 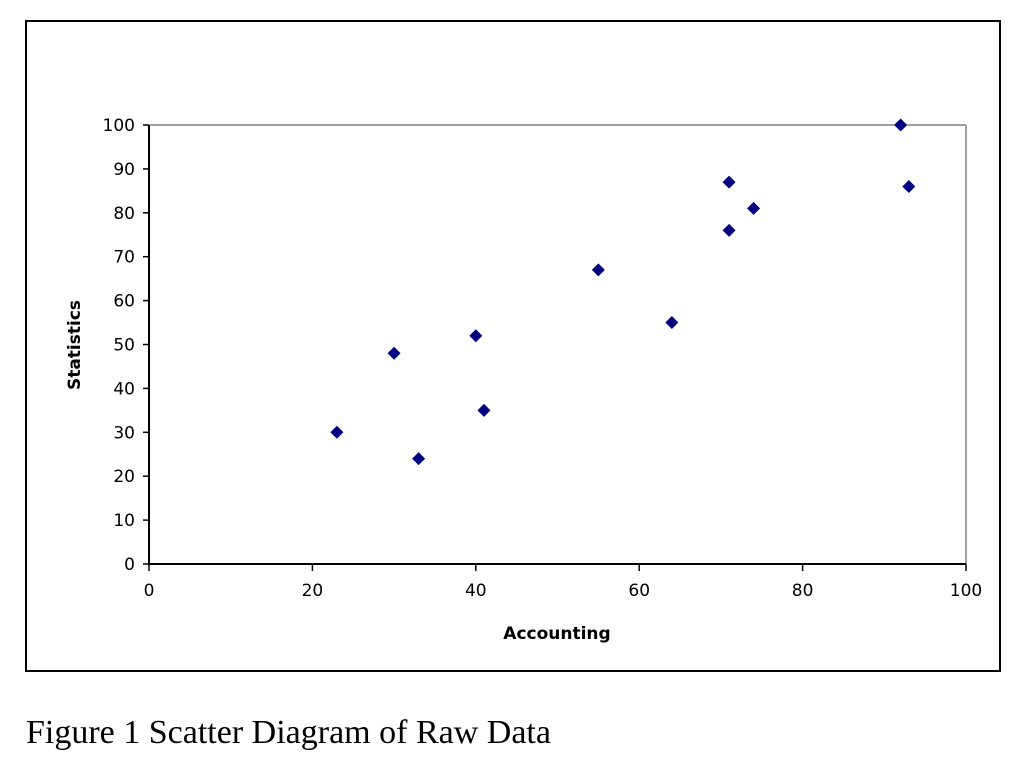 I want to click on y-tick-label: 20, so click(x=124, y=477).